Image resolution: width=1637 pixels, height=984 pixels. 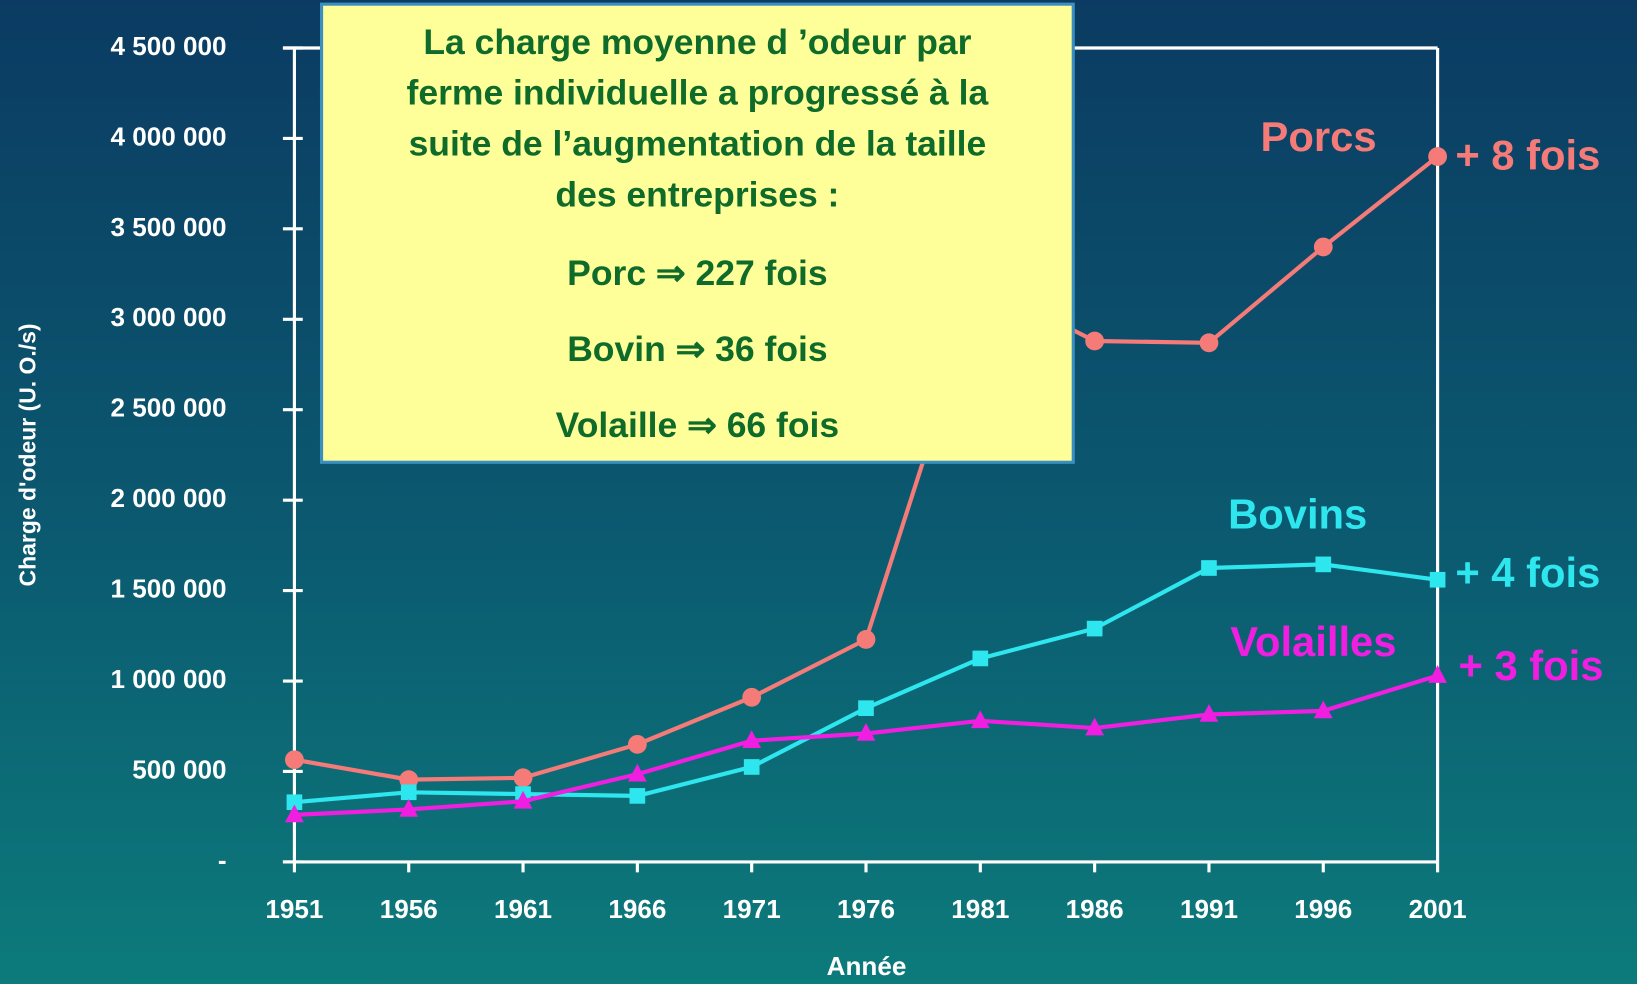 I want to click on x-tick-label: 1991, so click(x=1209, y=909).